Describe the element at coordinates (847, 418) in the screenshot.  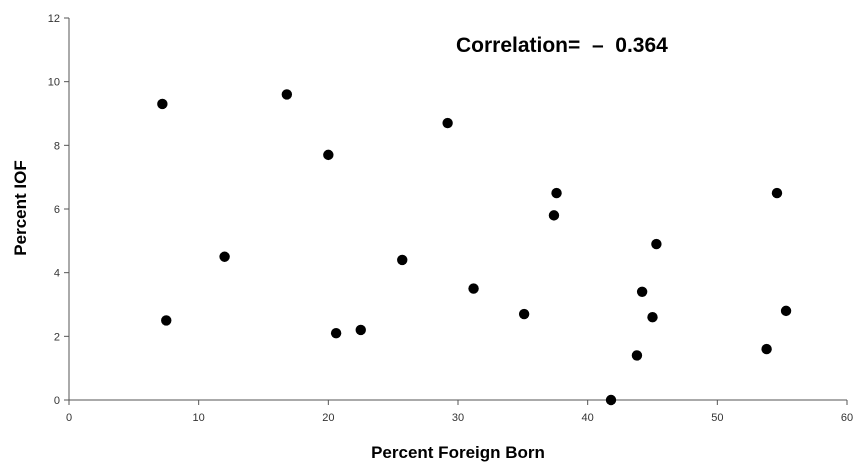
I see `x-tick-label: 60` at that location.